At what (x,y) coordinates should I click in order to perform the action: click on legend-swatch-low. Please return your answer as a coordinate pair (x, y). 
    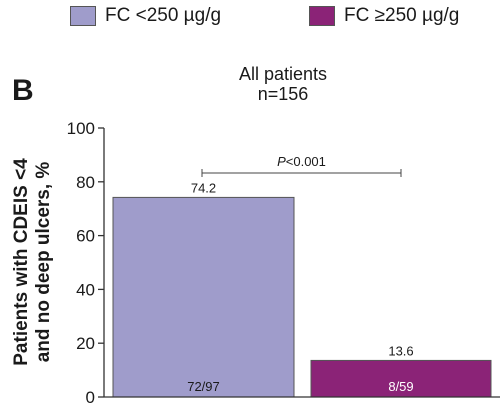
    Looking at the image, I should click on (83, 16).